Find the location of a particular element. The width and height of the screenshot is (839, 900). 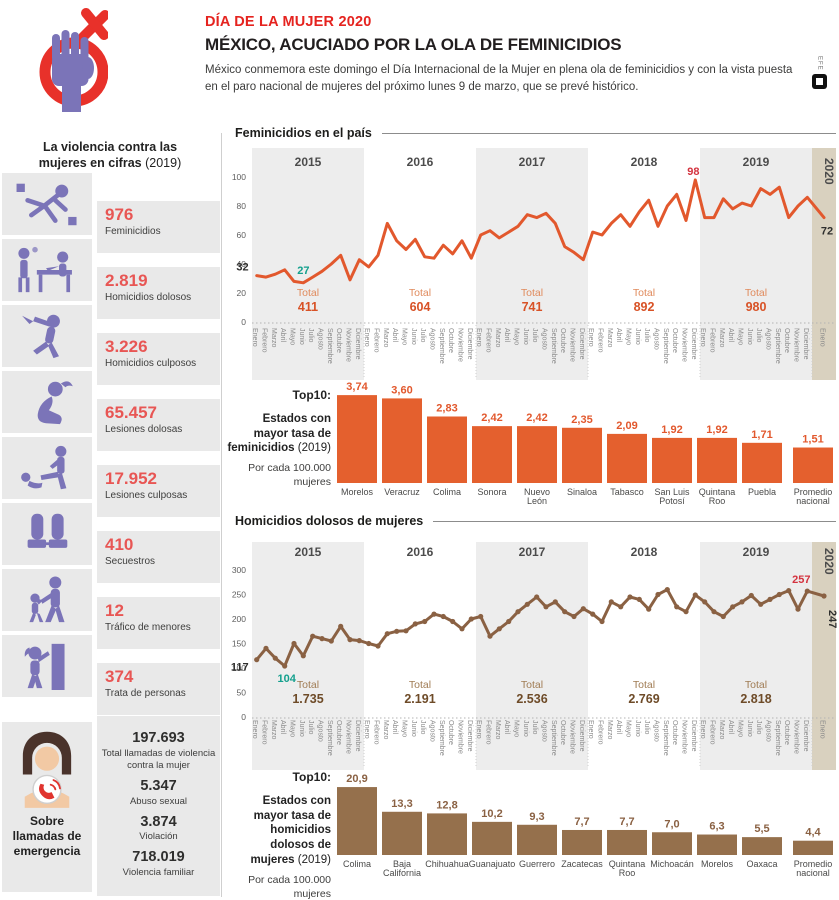

injured-woman-icon is located at coordinates (47, 402).